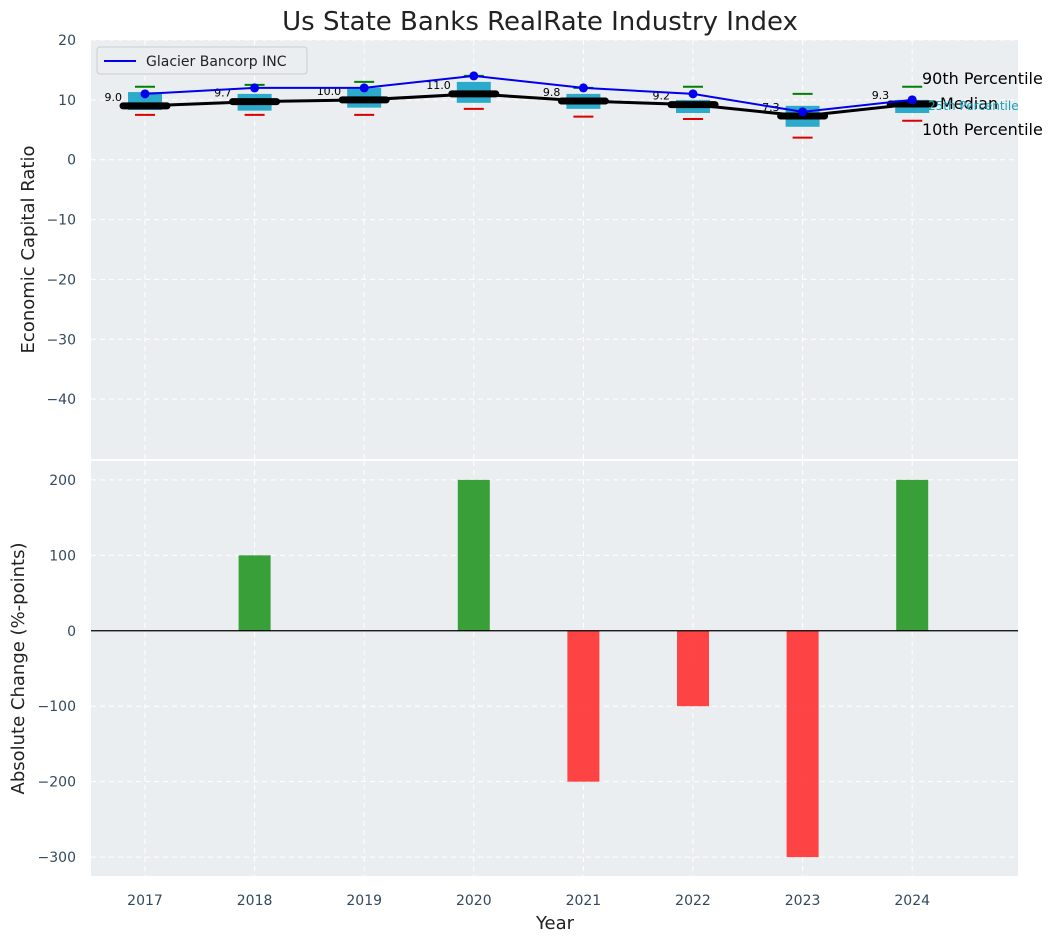 This screenshot has width=1057, height=942. Describe the element at coordinates (438, 85) in the screenshot. I see `median-value-label: 11.0` at that location.